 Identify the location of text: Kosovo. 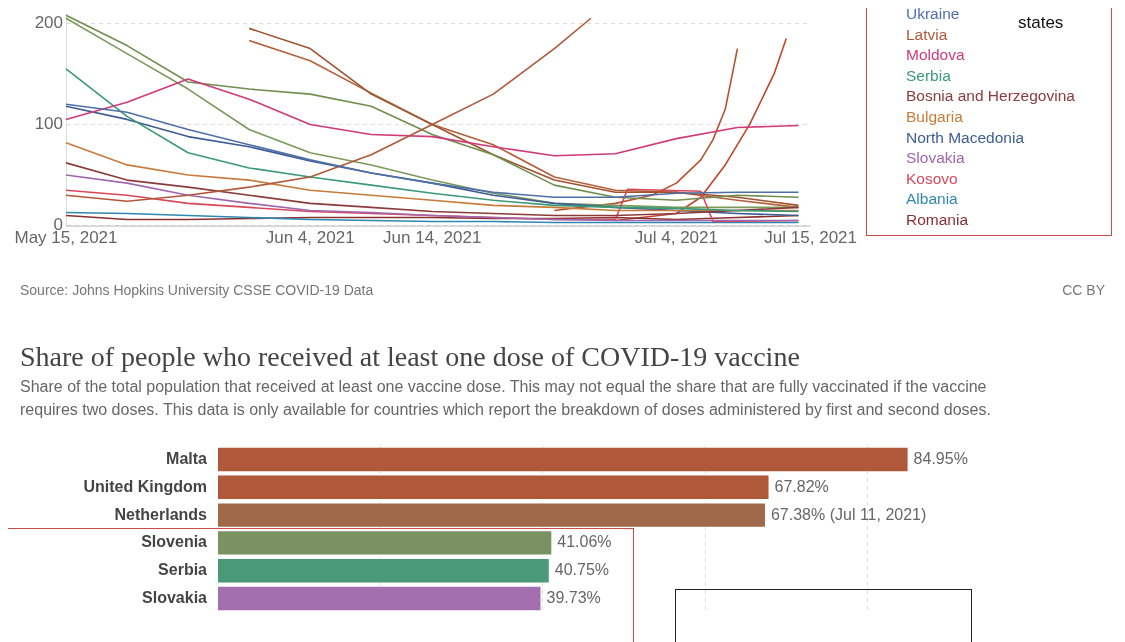
(932, 178).